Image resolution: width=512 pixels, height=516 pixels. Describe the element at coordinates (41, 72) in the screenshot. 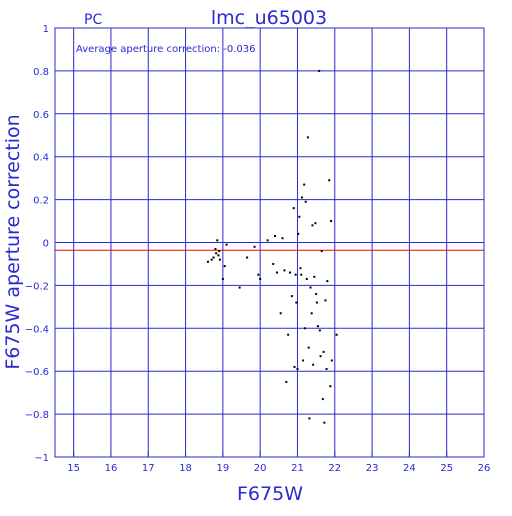

I see `y-tick-label: 0.8` at that location.